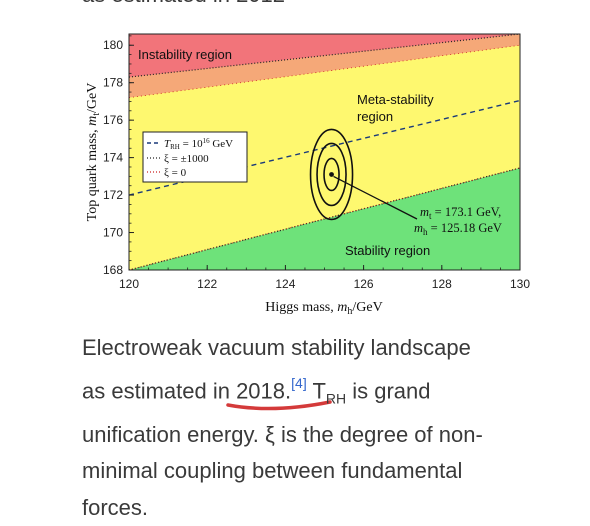 The width and height of the screenshot is (590, 526). I want to click on instability-boundary-dotted, so click(324, 56).